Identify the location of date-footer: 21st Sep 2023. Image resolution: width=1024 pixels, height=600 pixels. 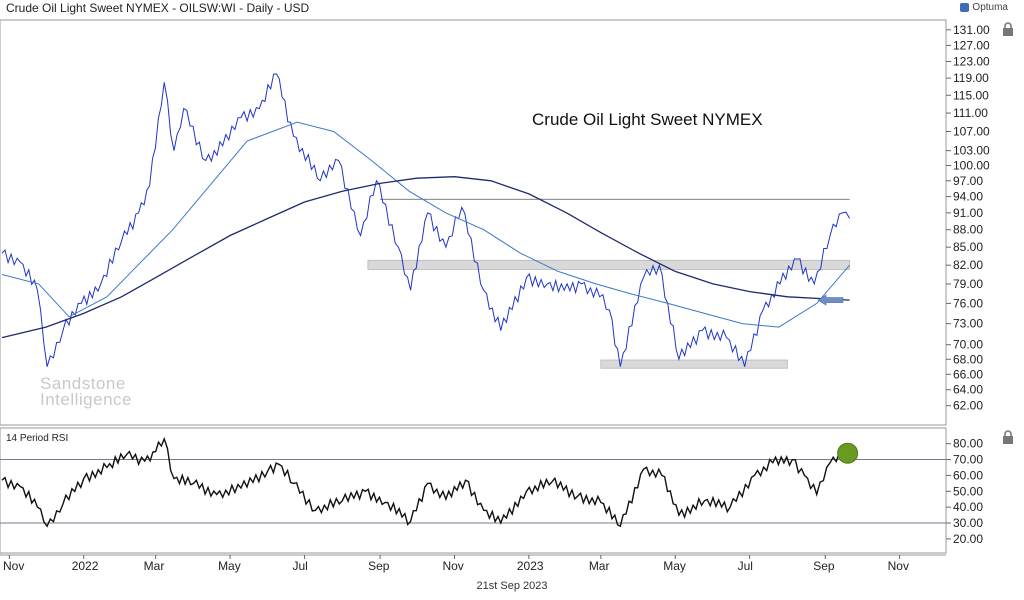
(512, 586).